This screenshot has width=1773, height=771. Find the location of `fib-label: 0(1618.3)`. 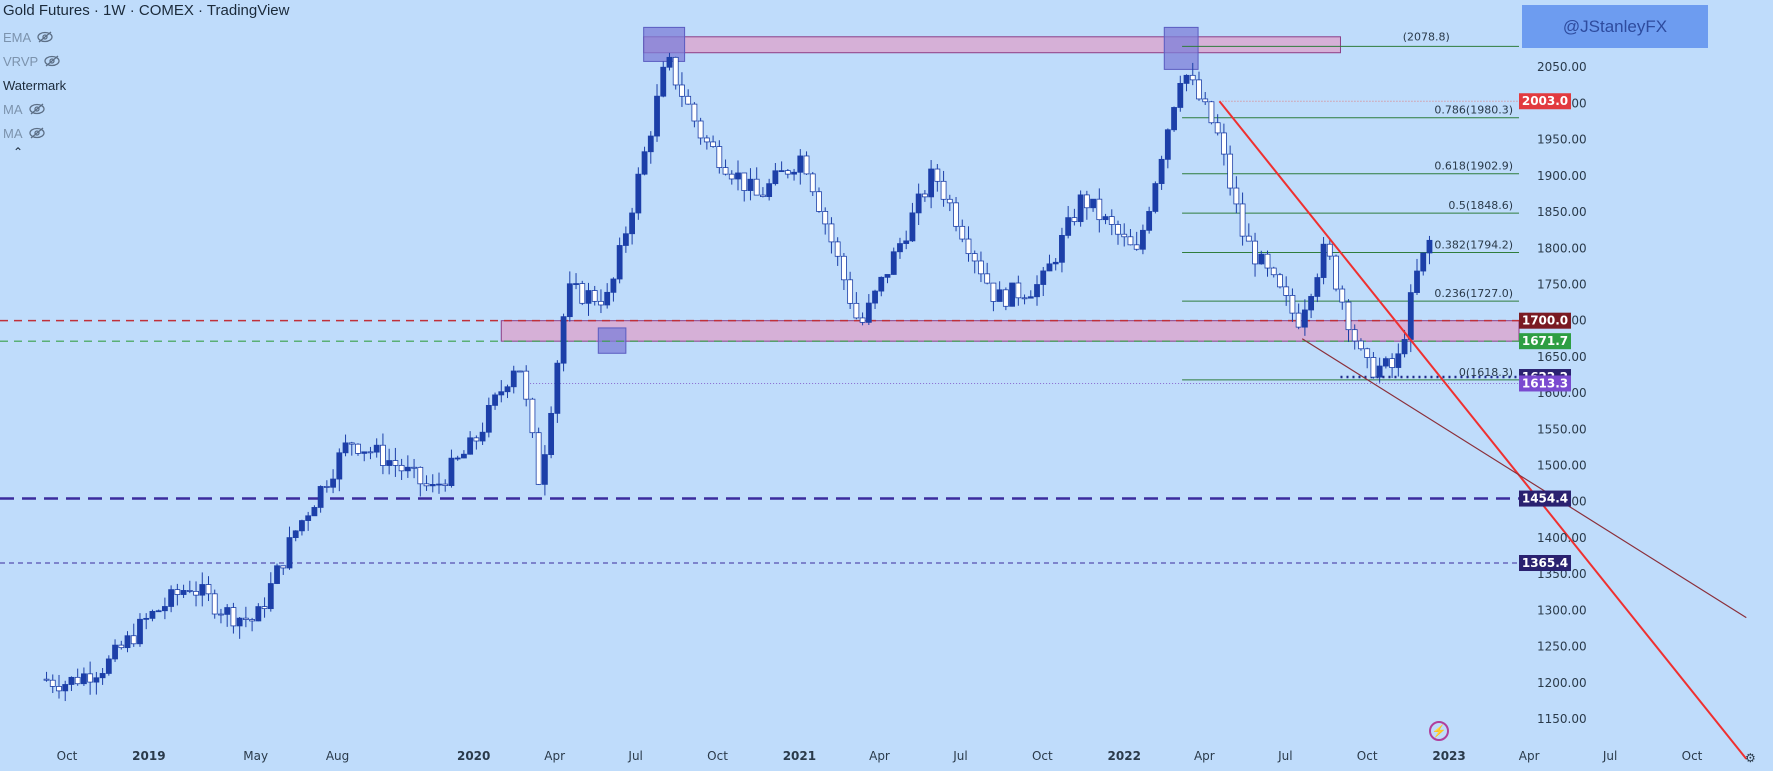

fib-label: 0(1618.3) is located at coordinates (1486, 372).